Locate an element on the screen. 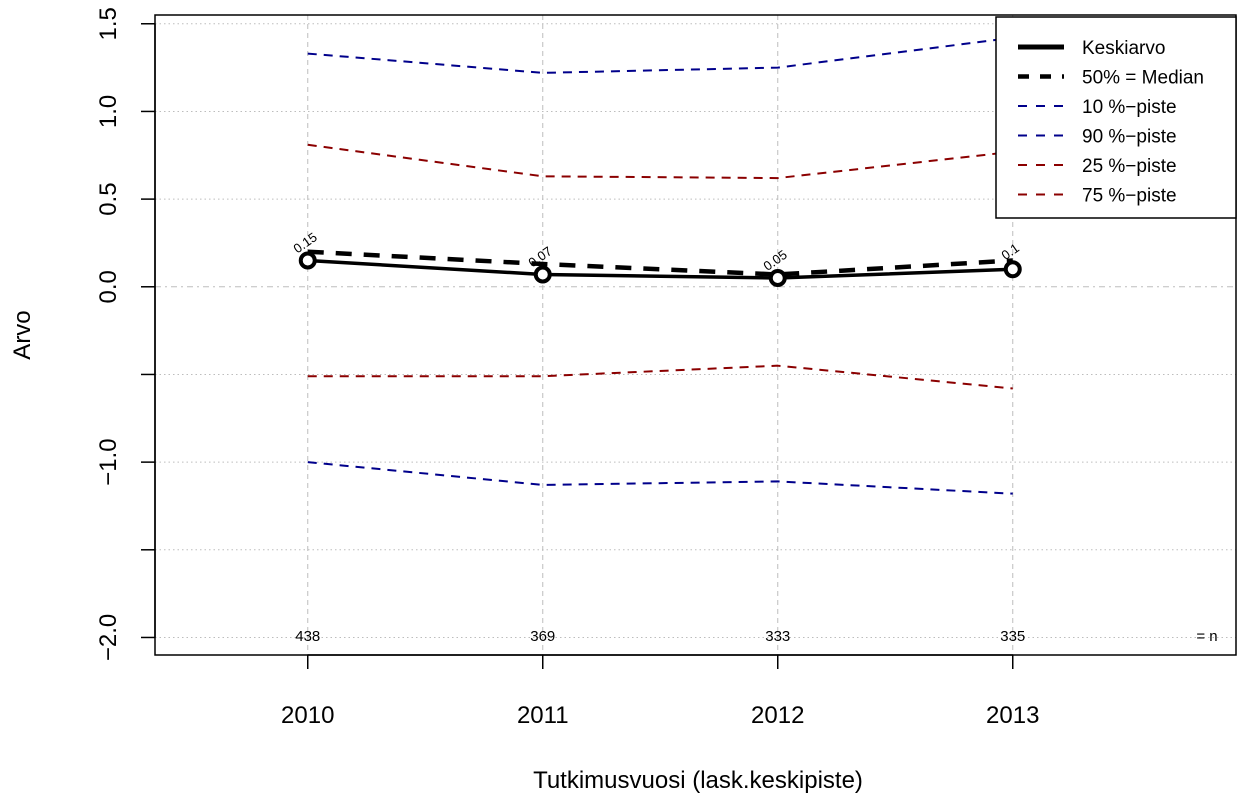  y-tick-label: −2.0 is located at coordinates (108, 637).